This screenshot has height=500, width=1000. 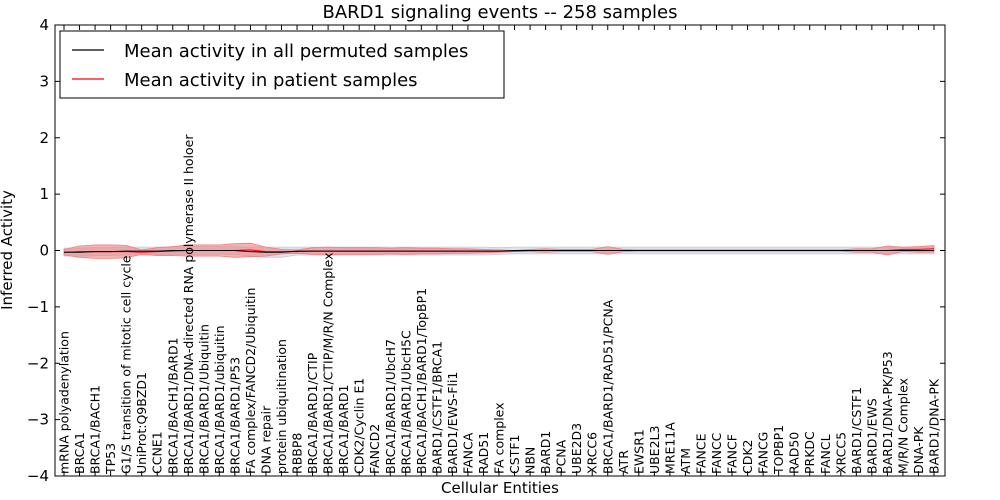 I want to click on x-tick-label: BRCA1/BARD1/UbcH5C, so click(x=405, y=402).